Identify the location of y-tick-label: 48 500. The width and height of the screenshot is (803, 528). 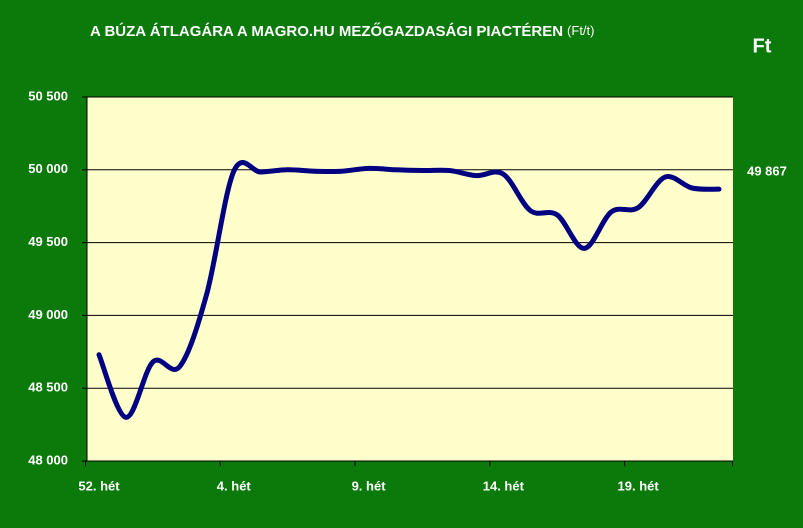
(48, 387).